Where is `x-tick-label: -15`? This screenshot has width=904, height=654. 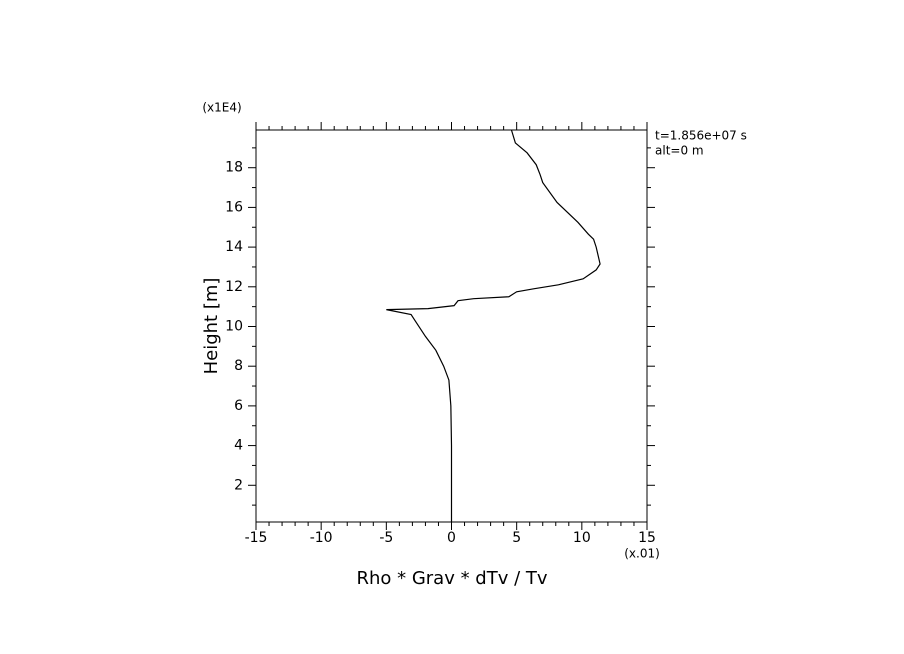 x-tick-label: -15 is located at coordinates (256, 538).